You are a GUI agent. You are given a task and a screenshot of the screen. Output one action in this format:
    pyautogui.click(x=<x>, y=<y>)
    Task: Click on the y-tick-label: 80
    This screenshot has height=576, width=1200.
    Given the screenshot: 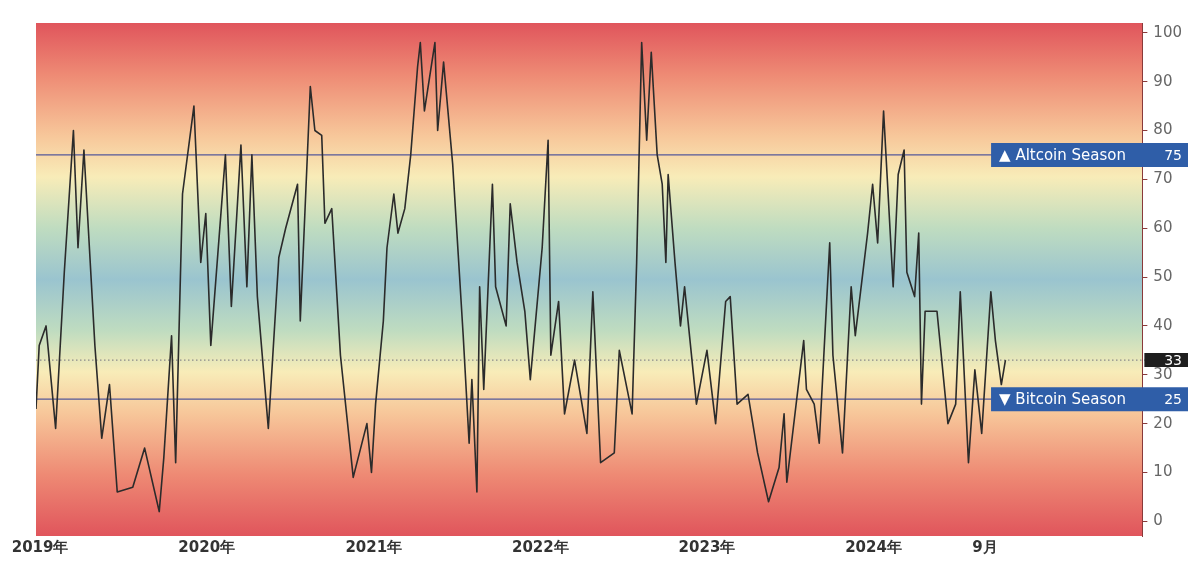 What is the action you would take?
    pyautogui.click(x=1163, y=129)
    